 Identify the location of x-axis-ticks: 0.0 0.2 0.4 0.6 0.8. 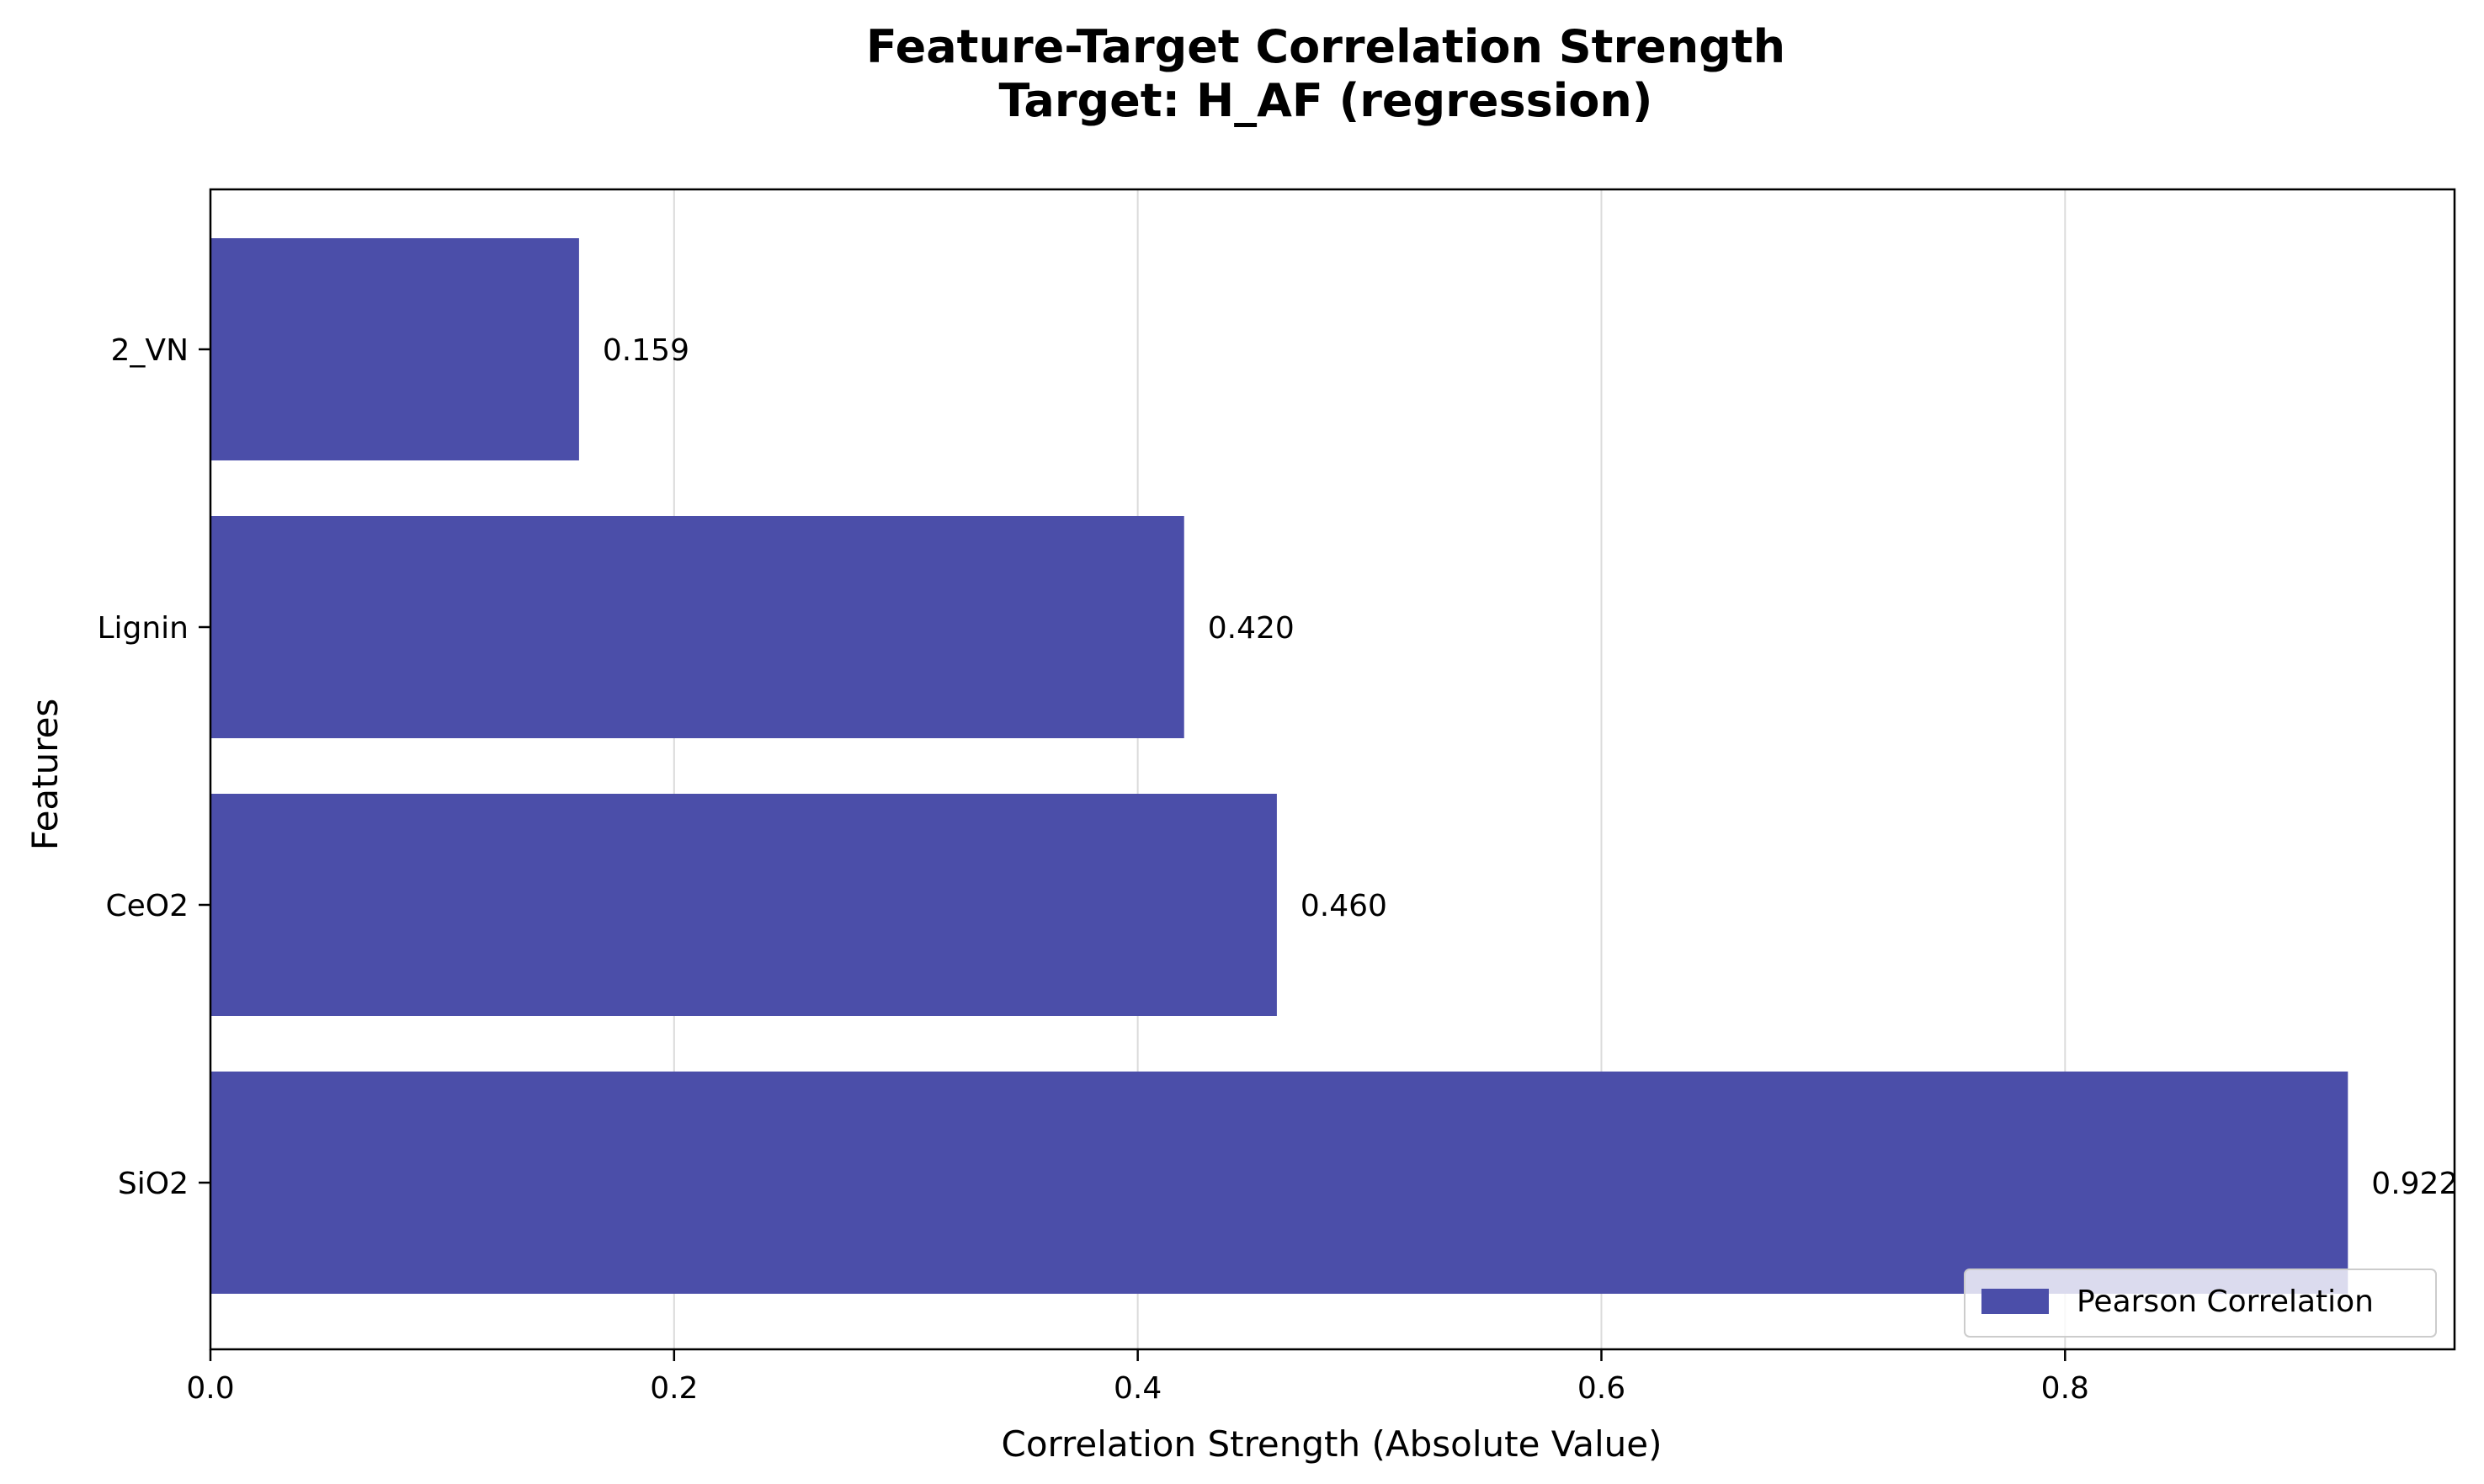
(1137, 1377).